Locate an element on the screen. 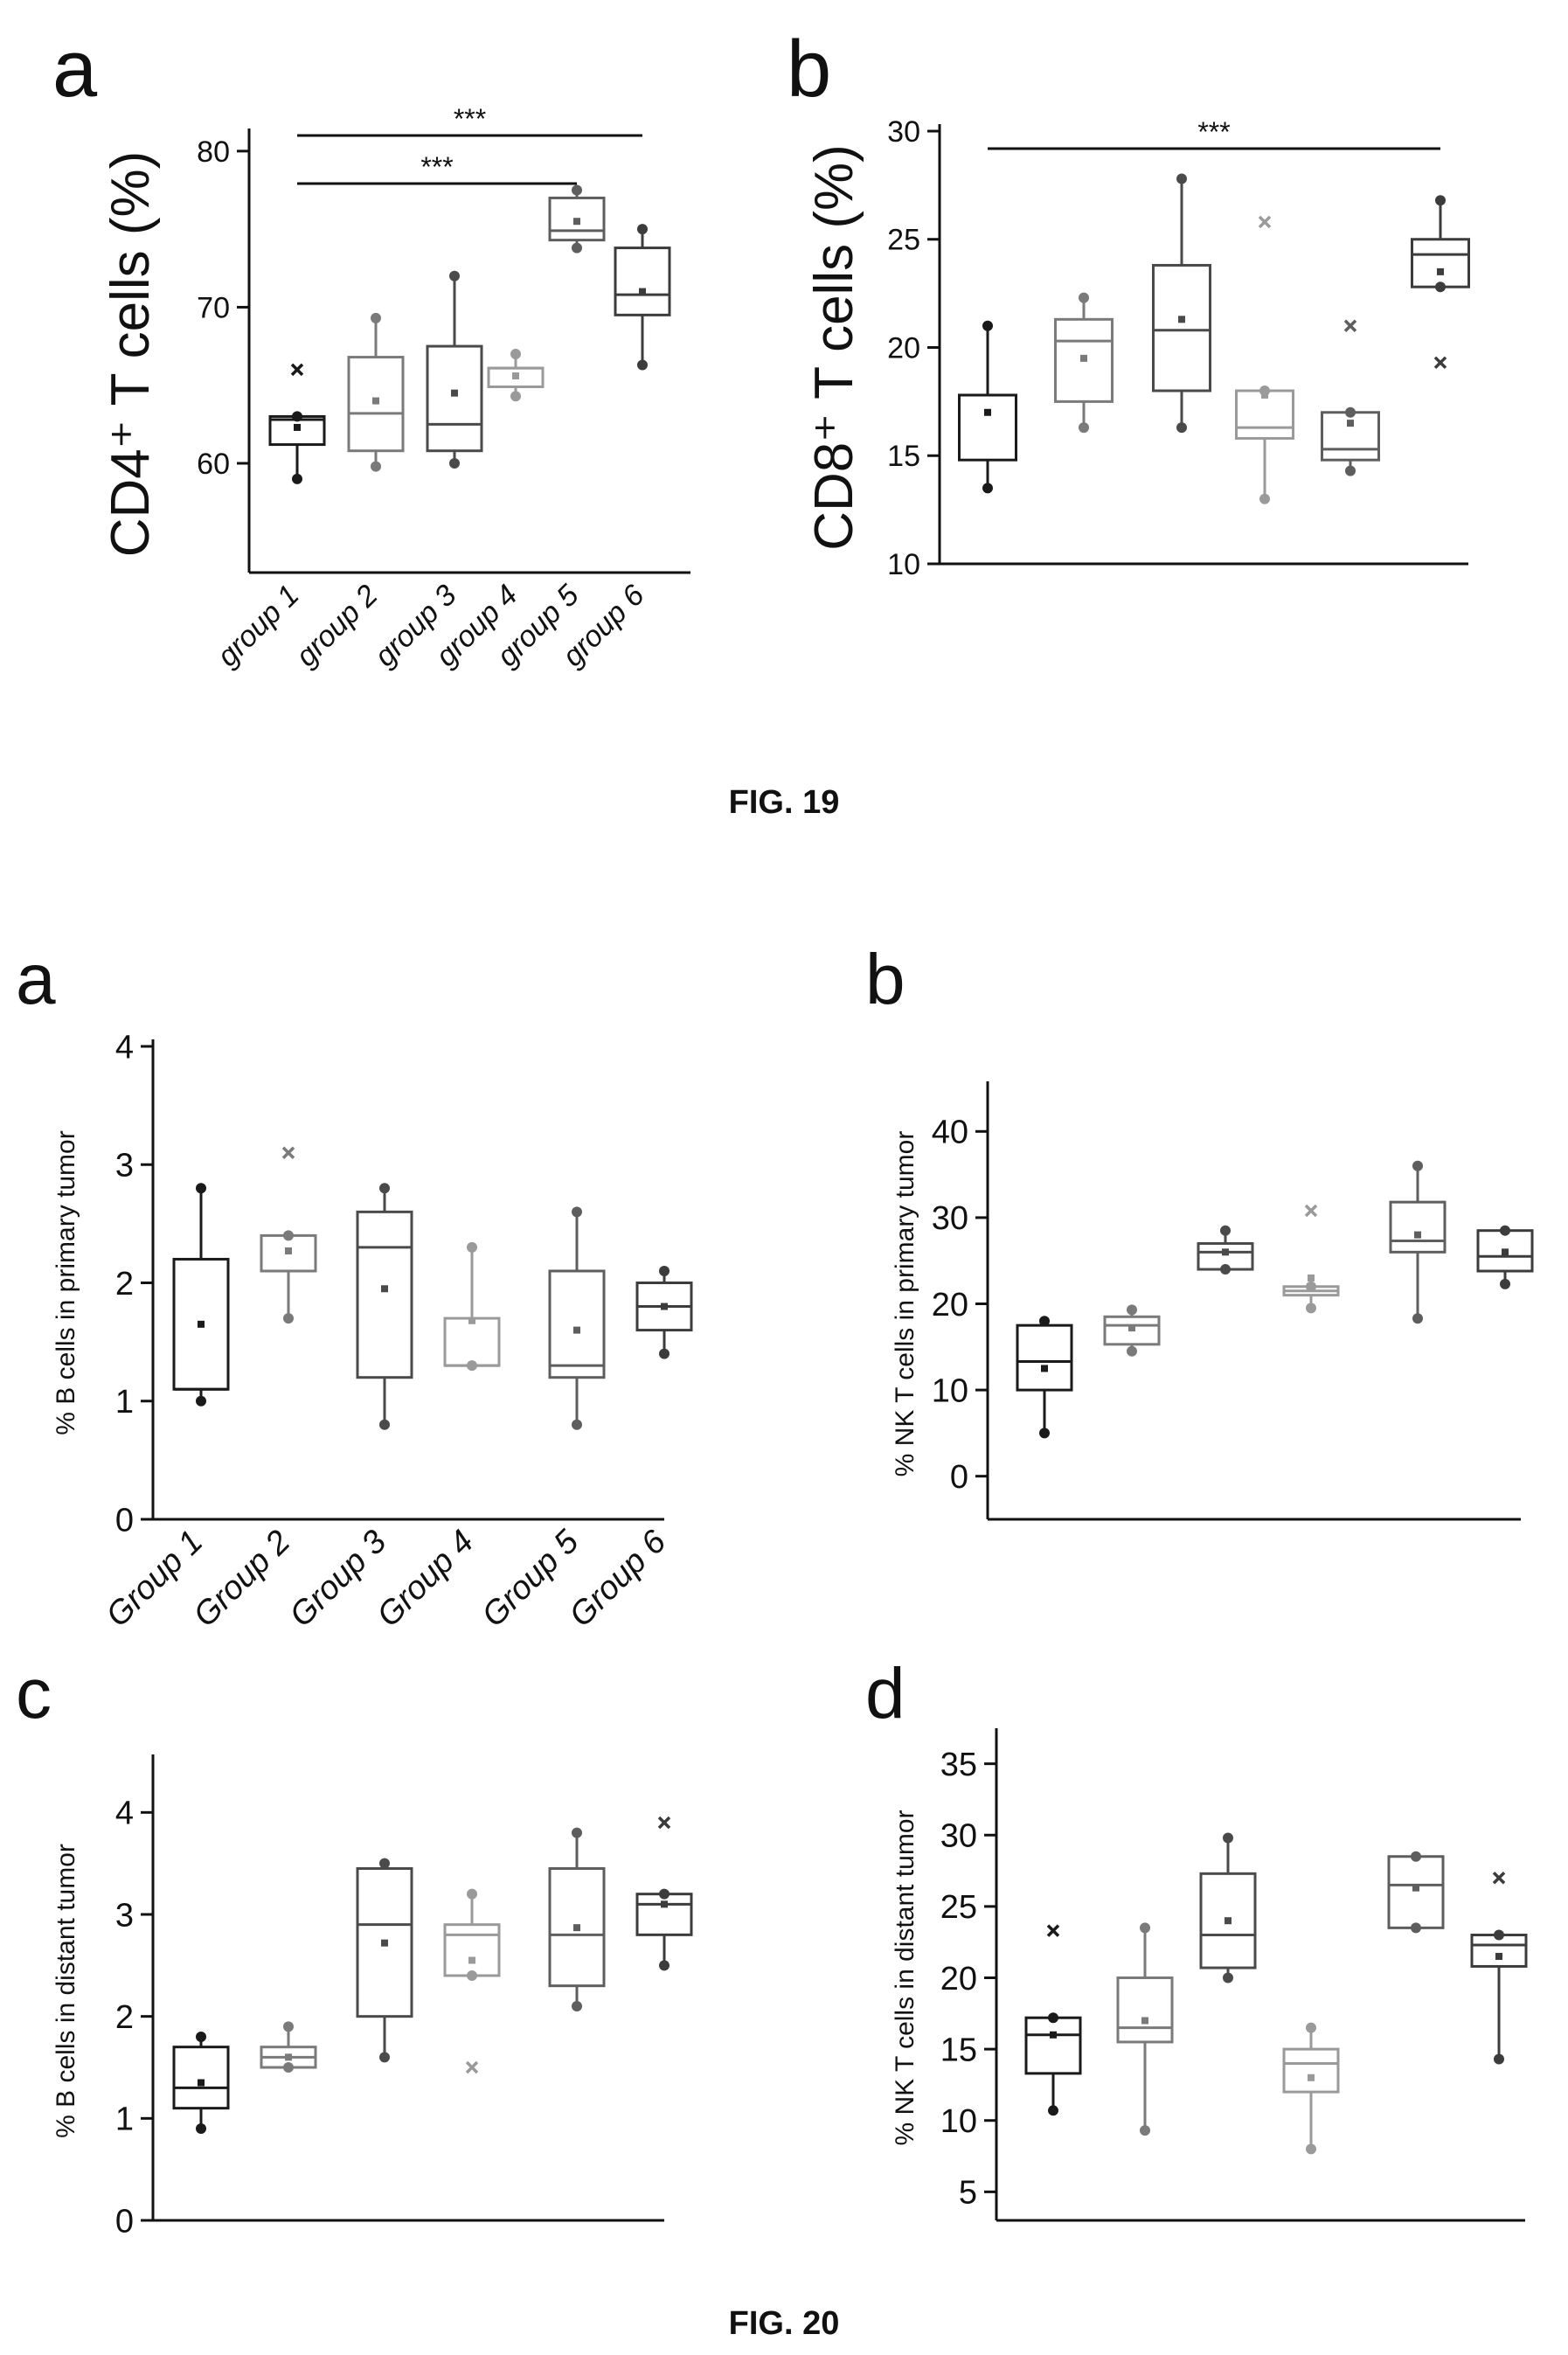  y-tick-label: 60 is located at coordinates (214, 464).